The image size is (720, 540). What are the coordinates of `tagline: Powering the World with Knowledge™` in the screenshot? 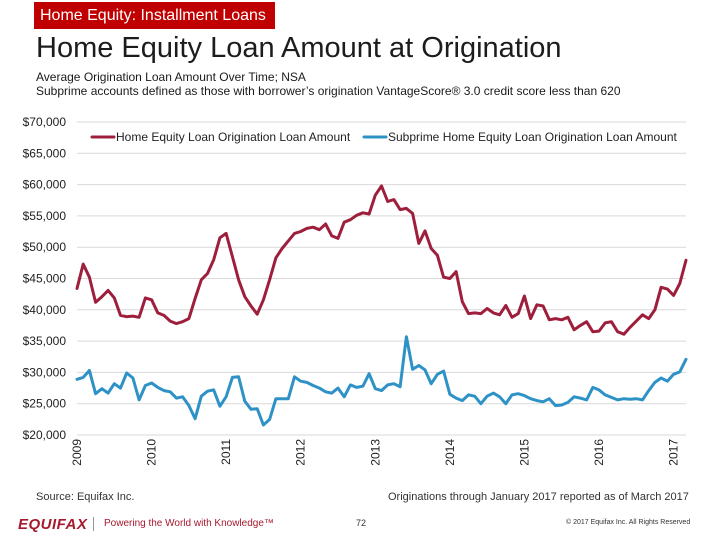 It's located at (189, 523).